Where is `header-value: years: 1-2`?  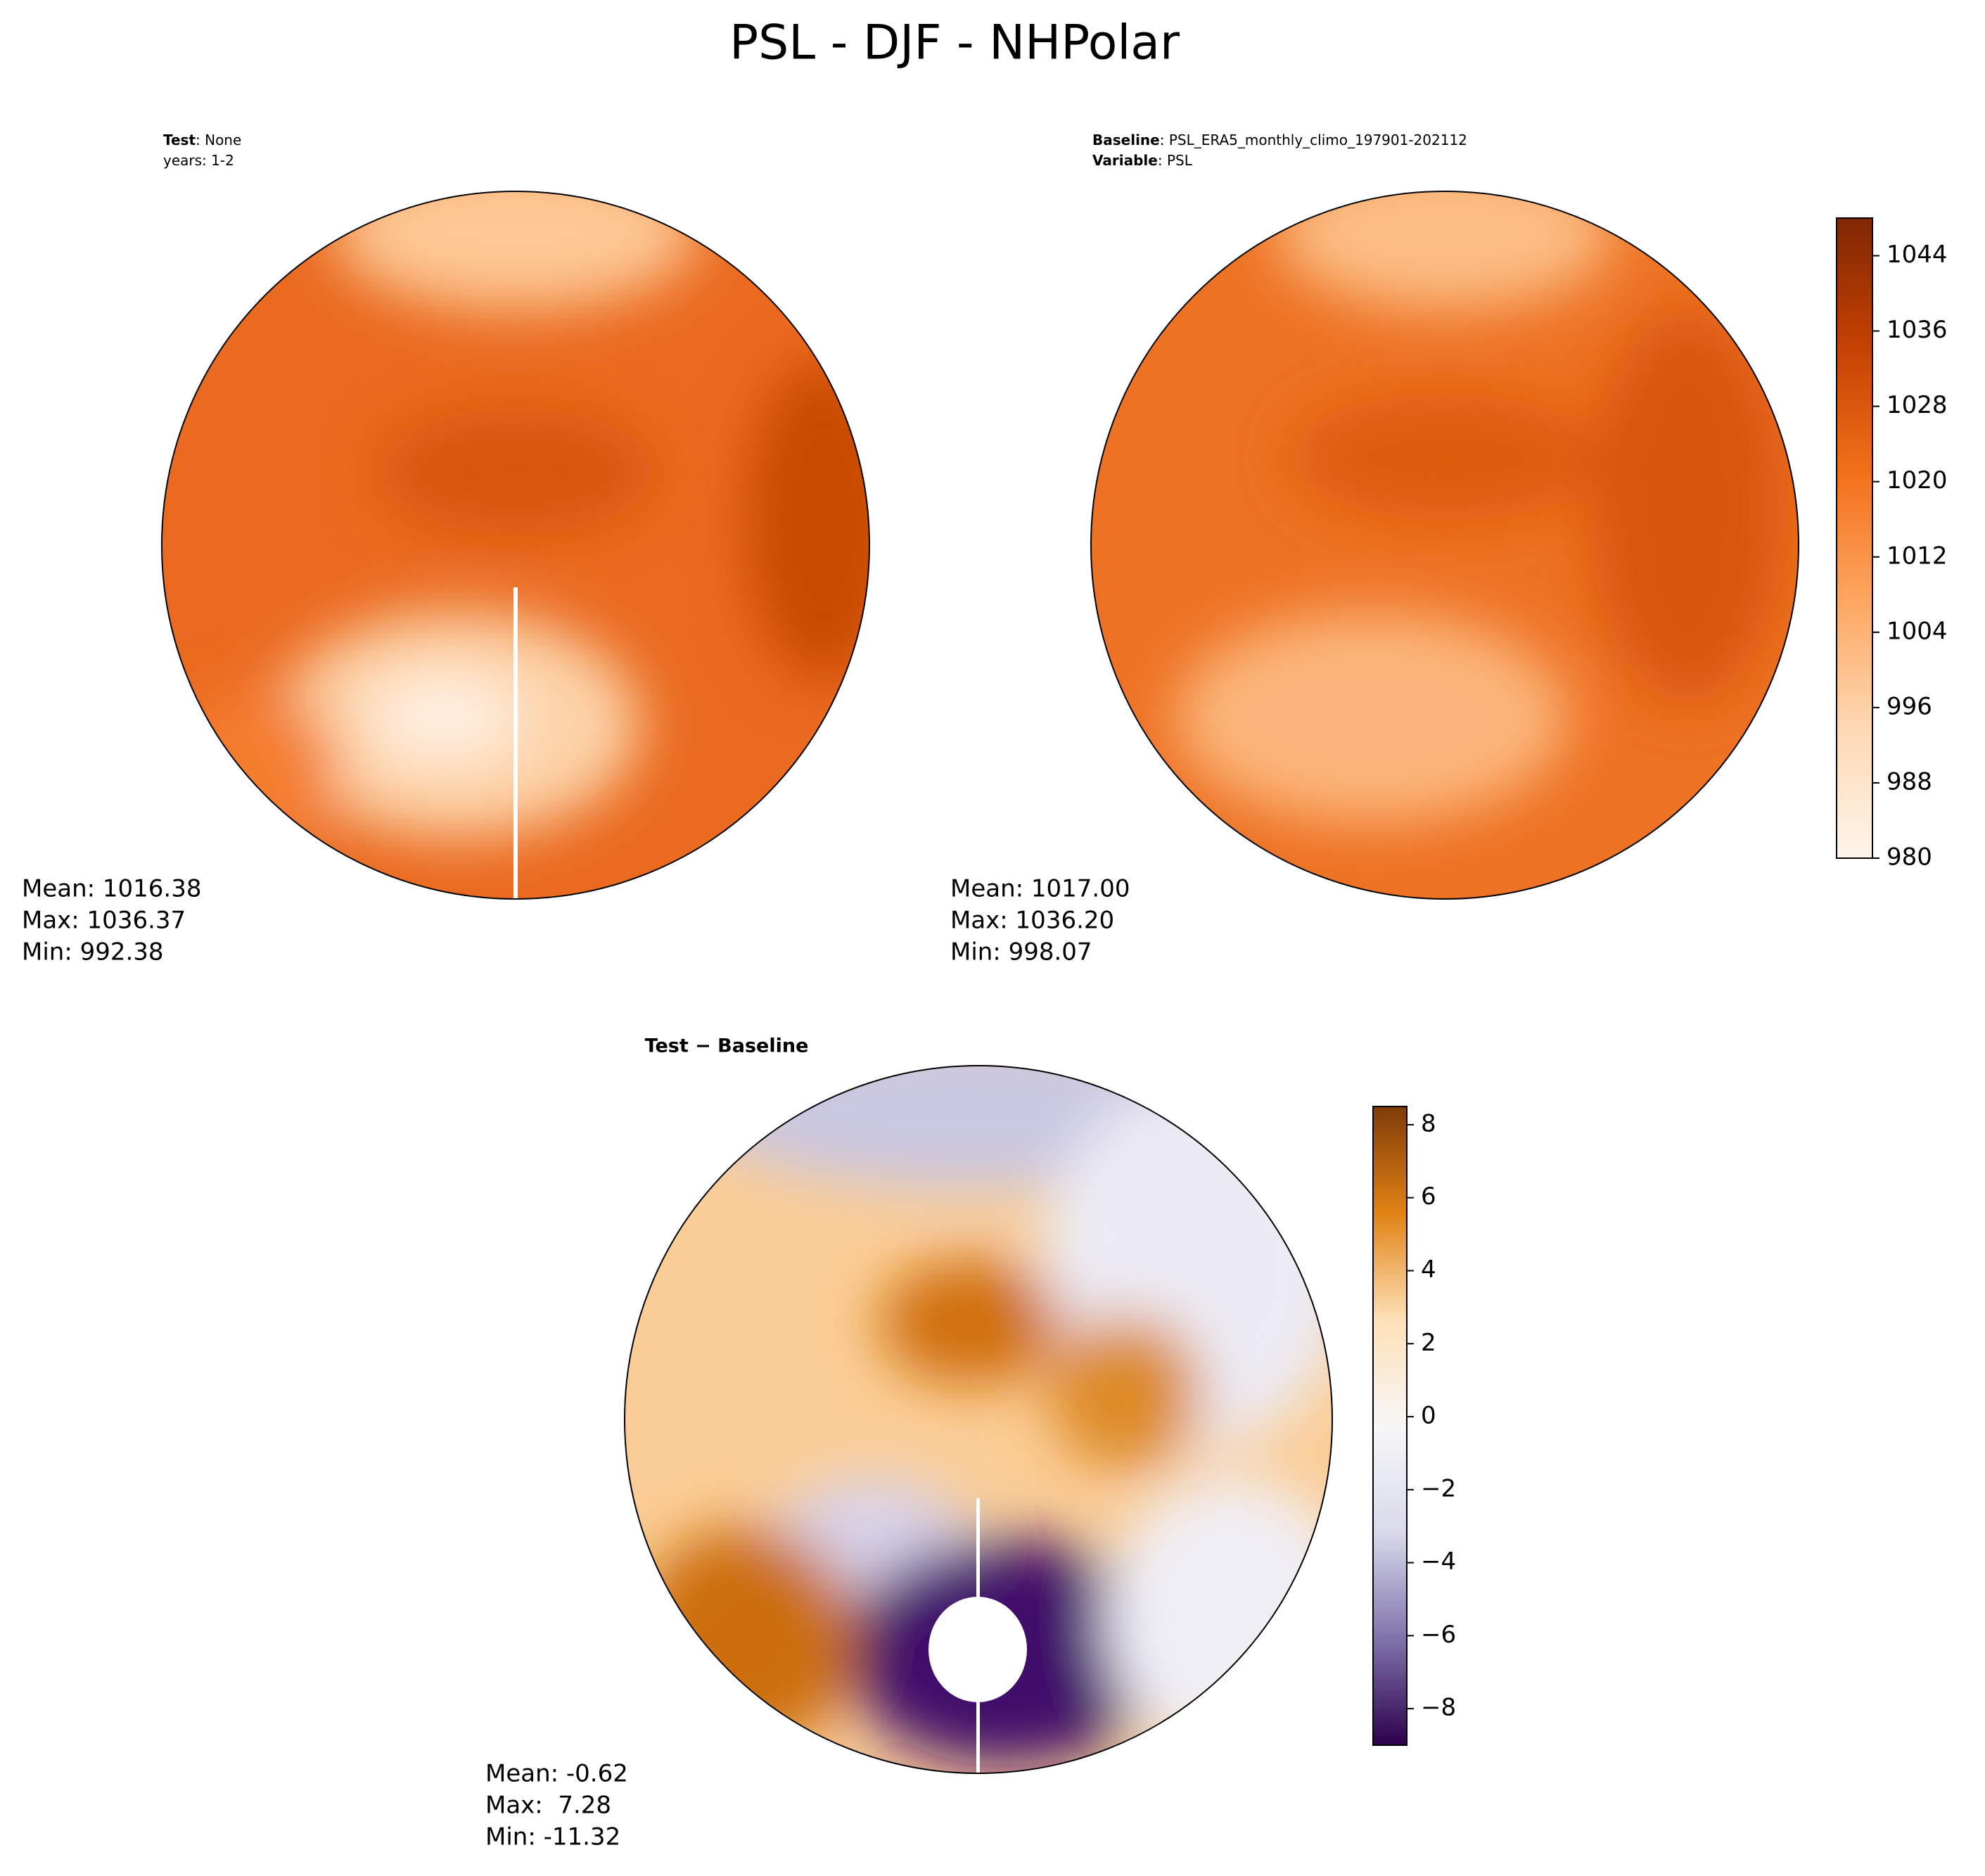
header-value: years: 1-2 is located at coordinates (198, 160).